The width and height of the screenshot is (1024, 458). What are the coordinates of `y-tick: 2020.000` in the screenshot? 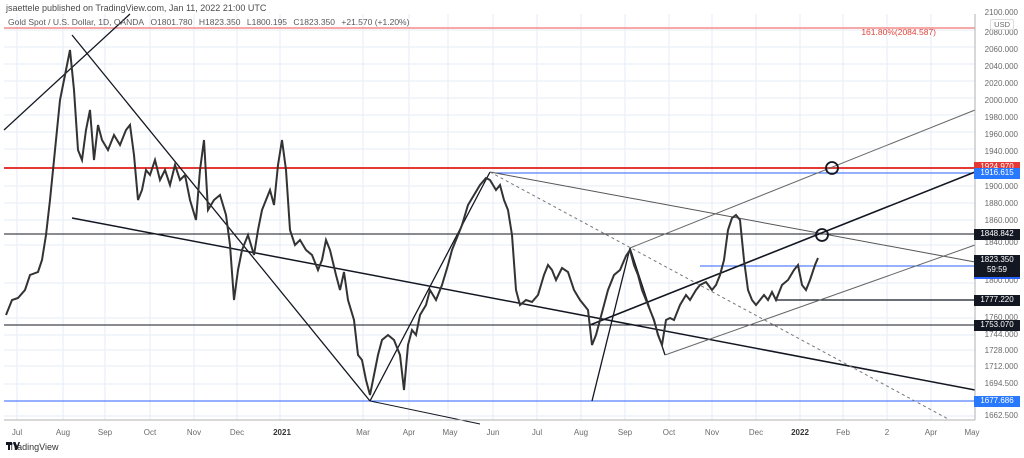 It's located at (1001, 83).